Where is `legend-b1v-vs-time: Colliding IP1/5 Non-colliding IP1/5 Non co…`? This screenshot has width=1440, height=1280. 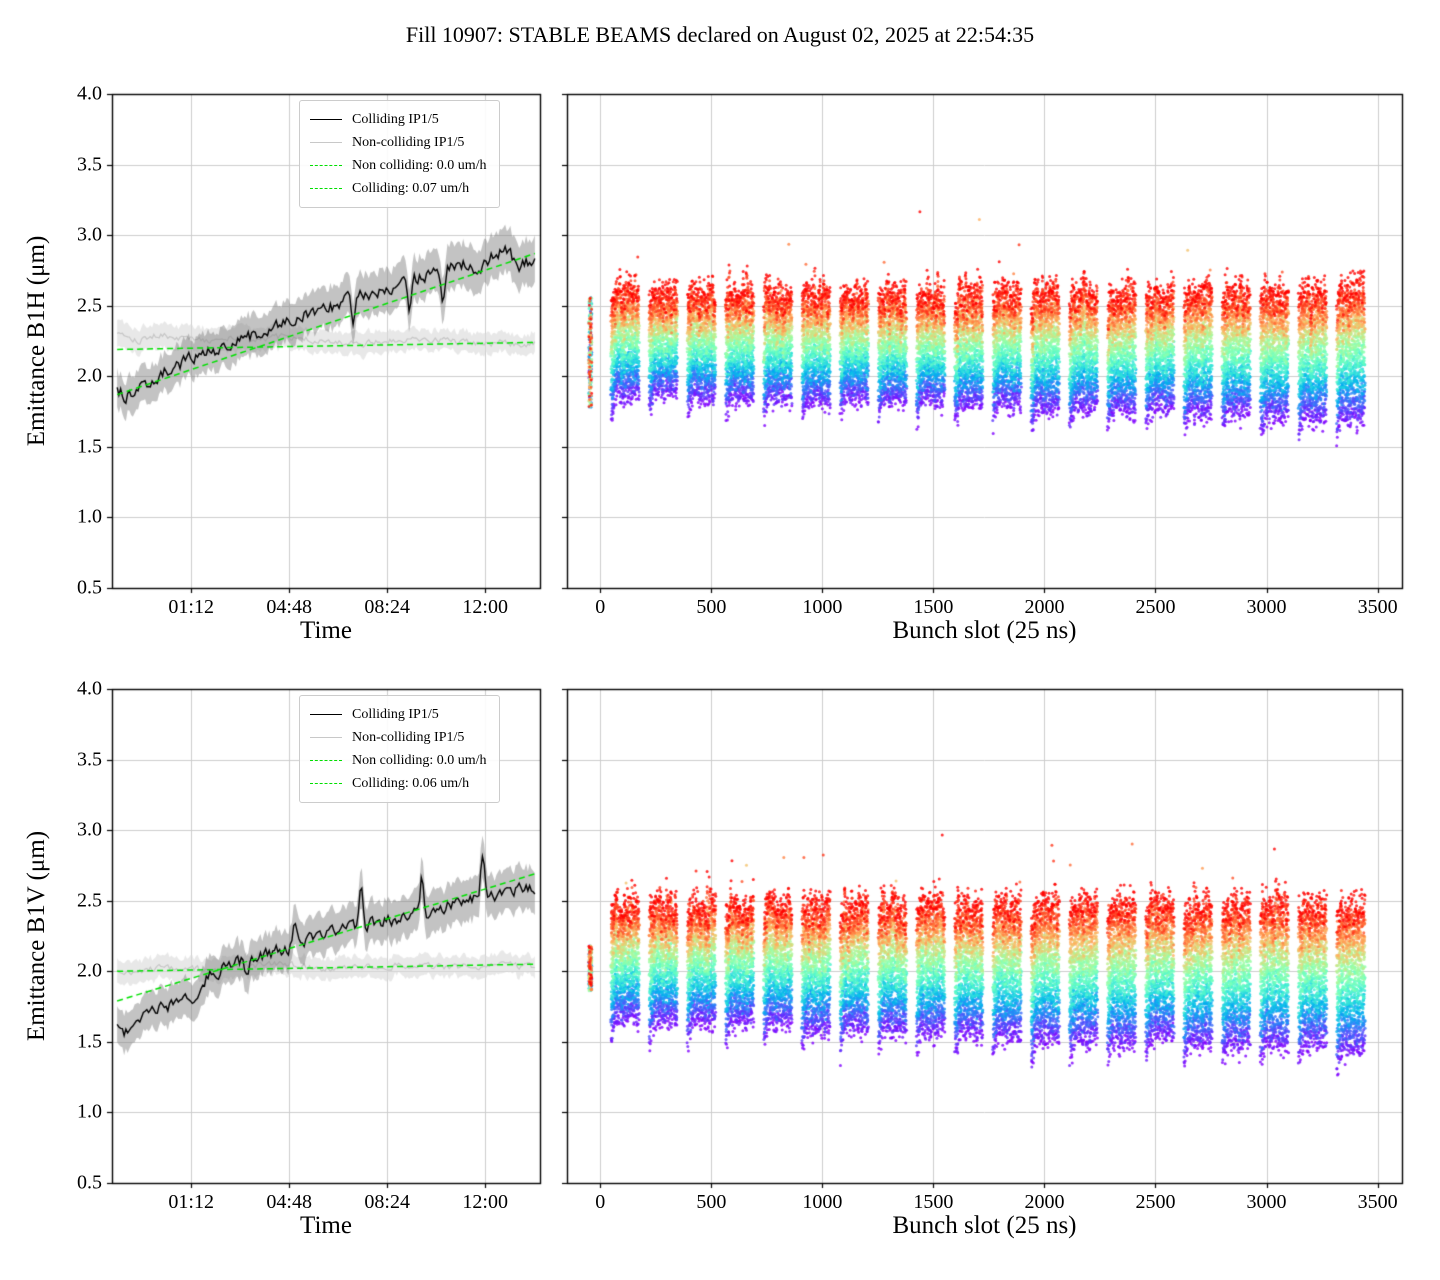
legend-b1v-vs-time: Colliding IP1/5 Non-colliding IP1/5 Non co… is located at coordinates (399, 749).